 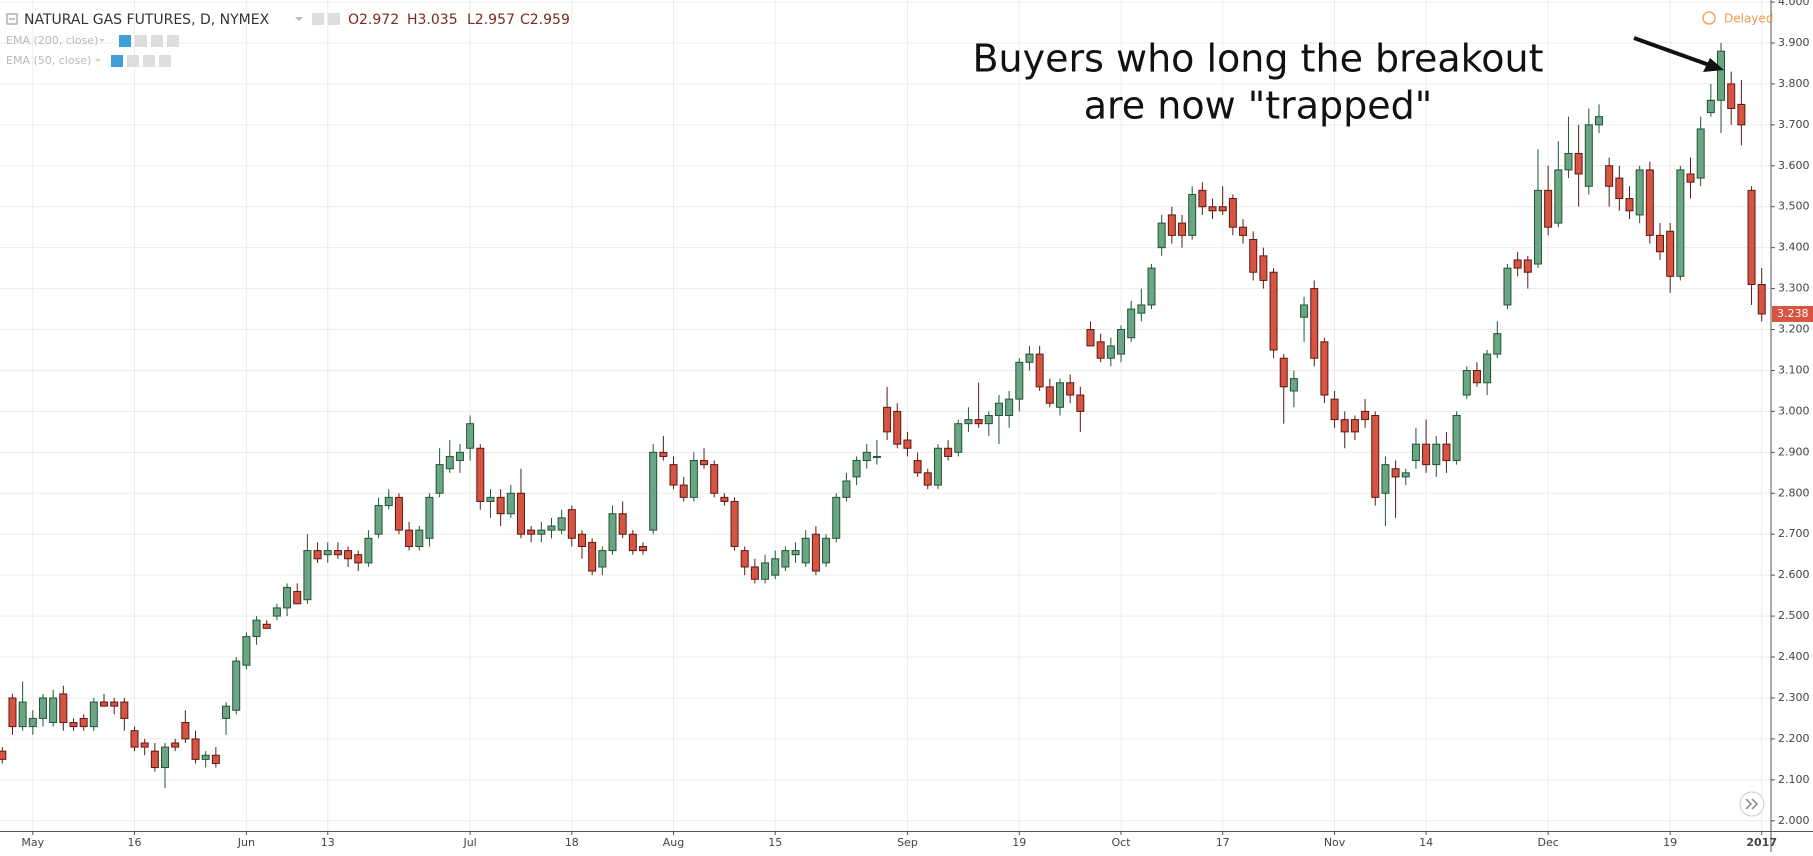 What do you see at coordinates (1794, 369) in the screenshot?
I see `y-tick-label: 3.100` at bounding box center [1794, 369].